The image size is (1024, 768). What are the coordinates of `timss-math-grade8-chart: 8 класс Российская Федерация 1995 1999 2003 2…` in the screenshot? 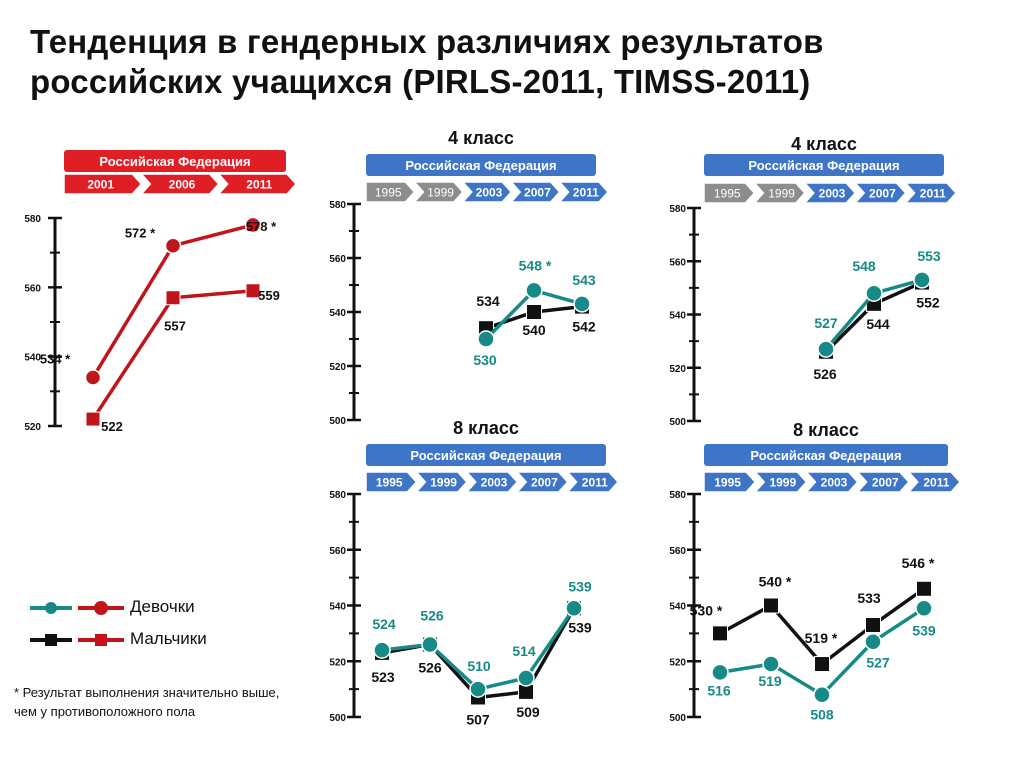 It's located at (474, 572).